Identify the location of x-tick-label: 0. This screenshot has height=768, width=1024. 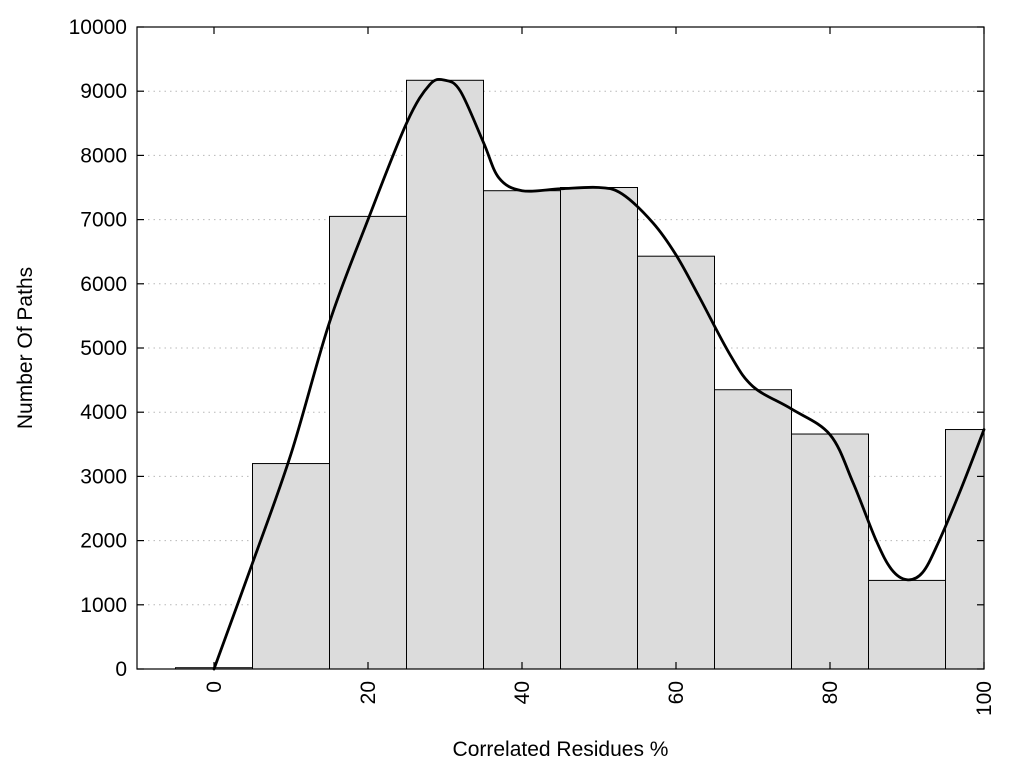
(214, 687).